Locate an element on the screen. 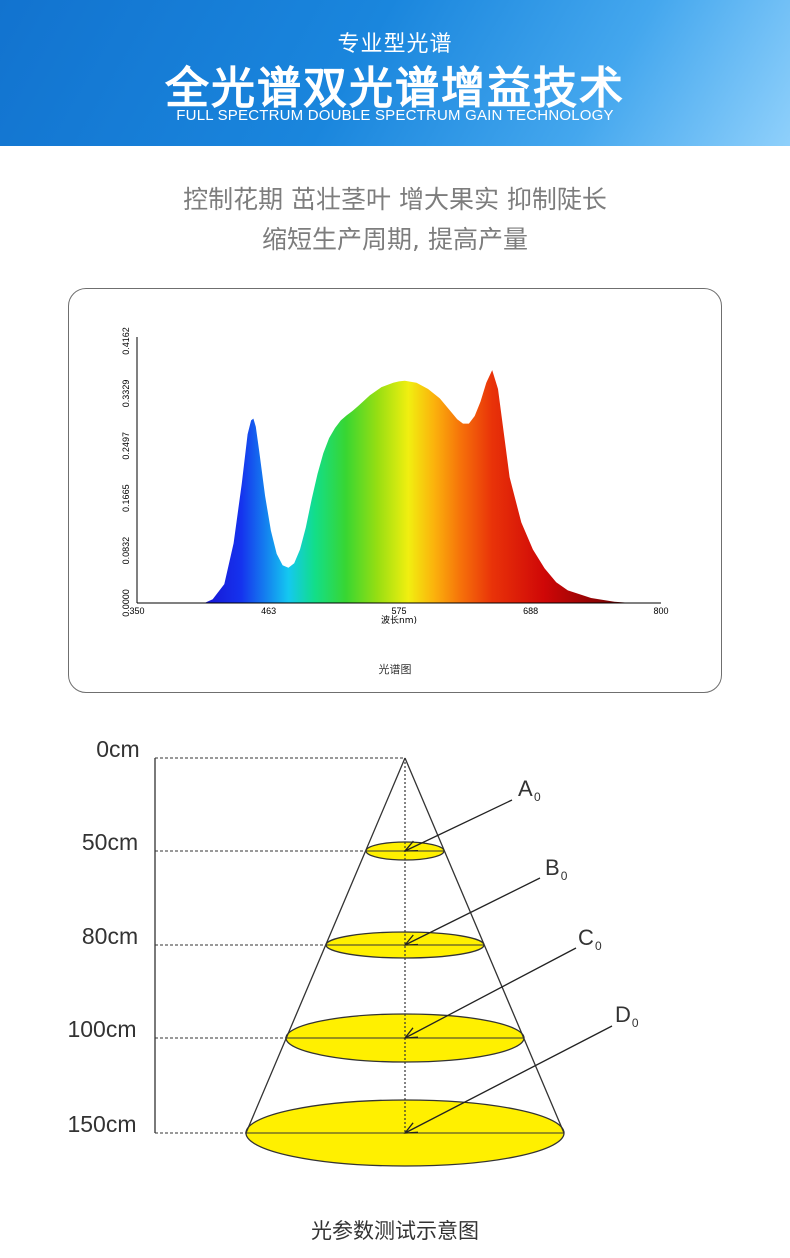  y-tick-label: 0.1665 is located at coordinates (126, 498).